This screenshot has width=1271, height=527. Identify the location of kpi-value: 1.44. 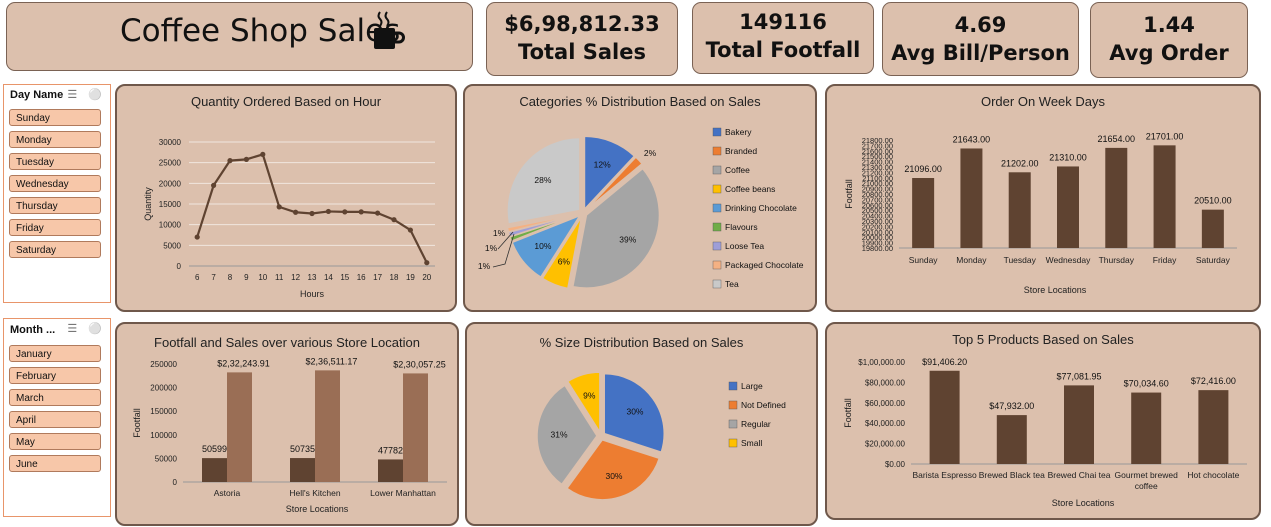
(1169, 25).